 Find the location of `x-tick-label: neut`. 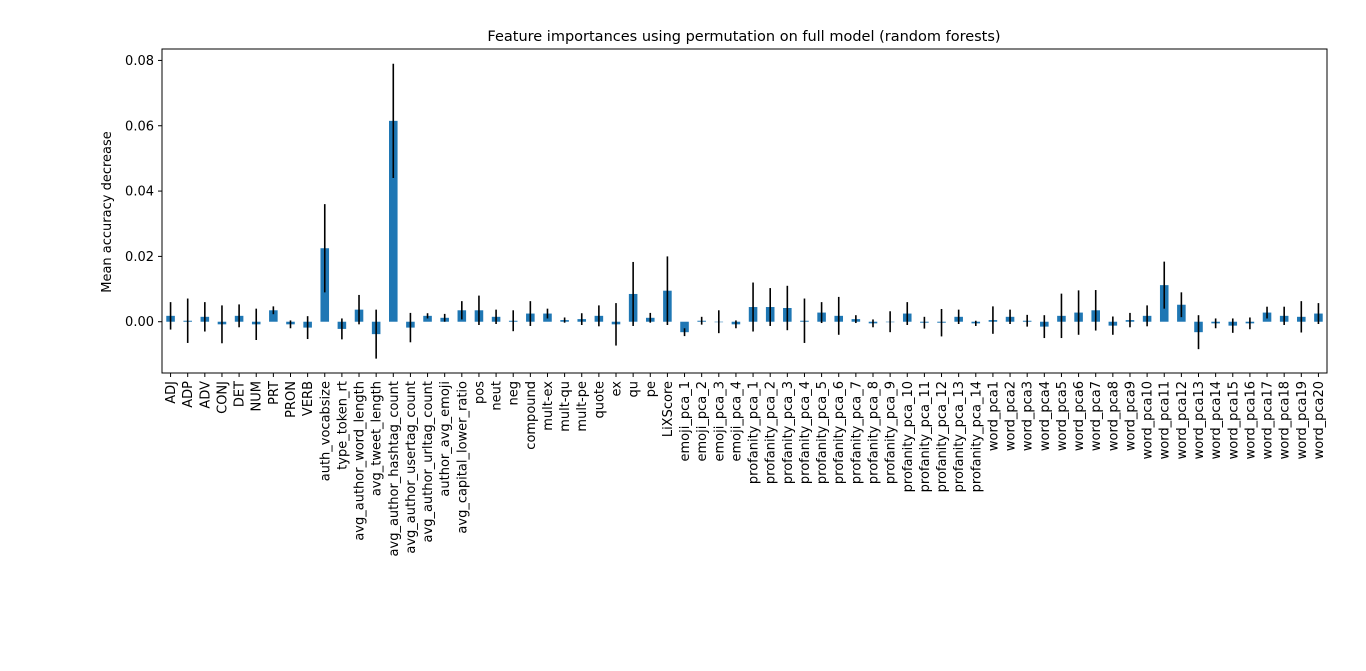

x-tick-label: neut is located at coordinates (497, 396).